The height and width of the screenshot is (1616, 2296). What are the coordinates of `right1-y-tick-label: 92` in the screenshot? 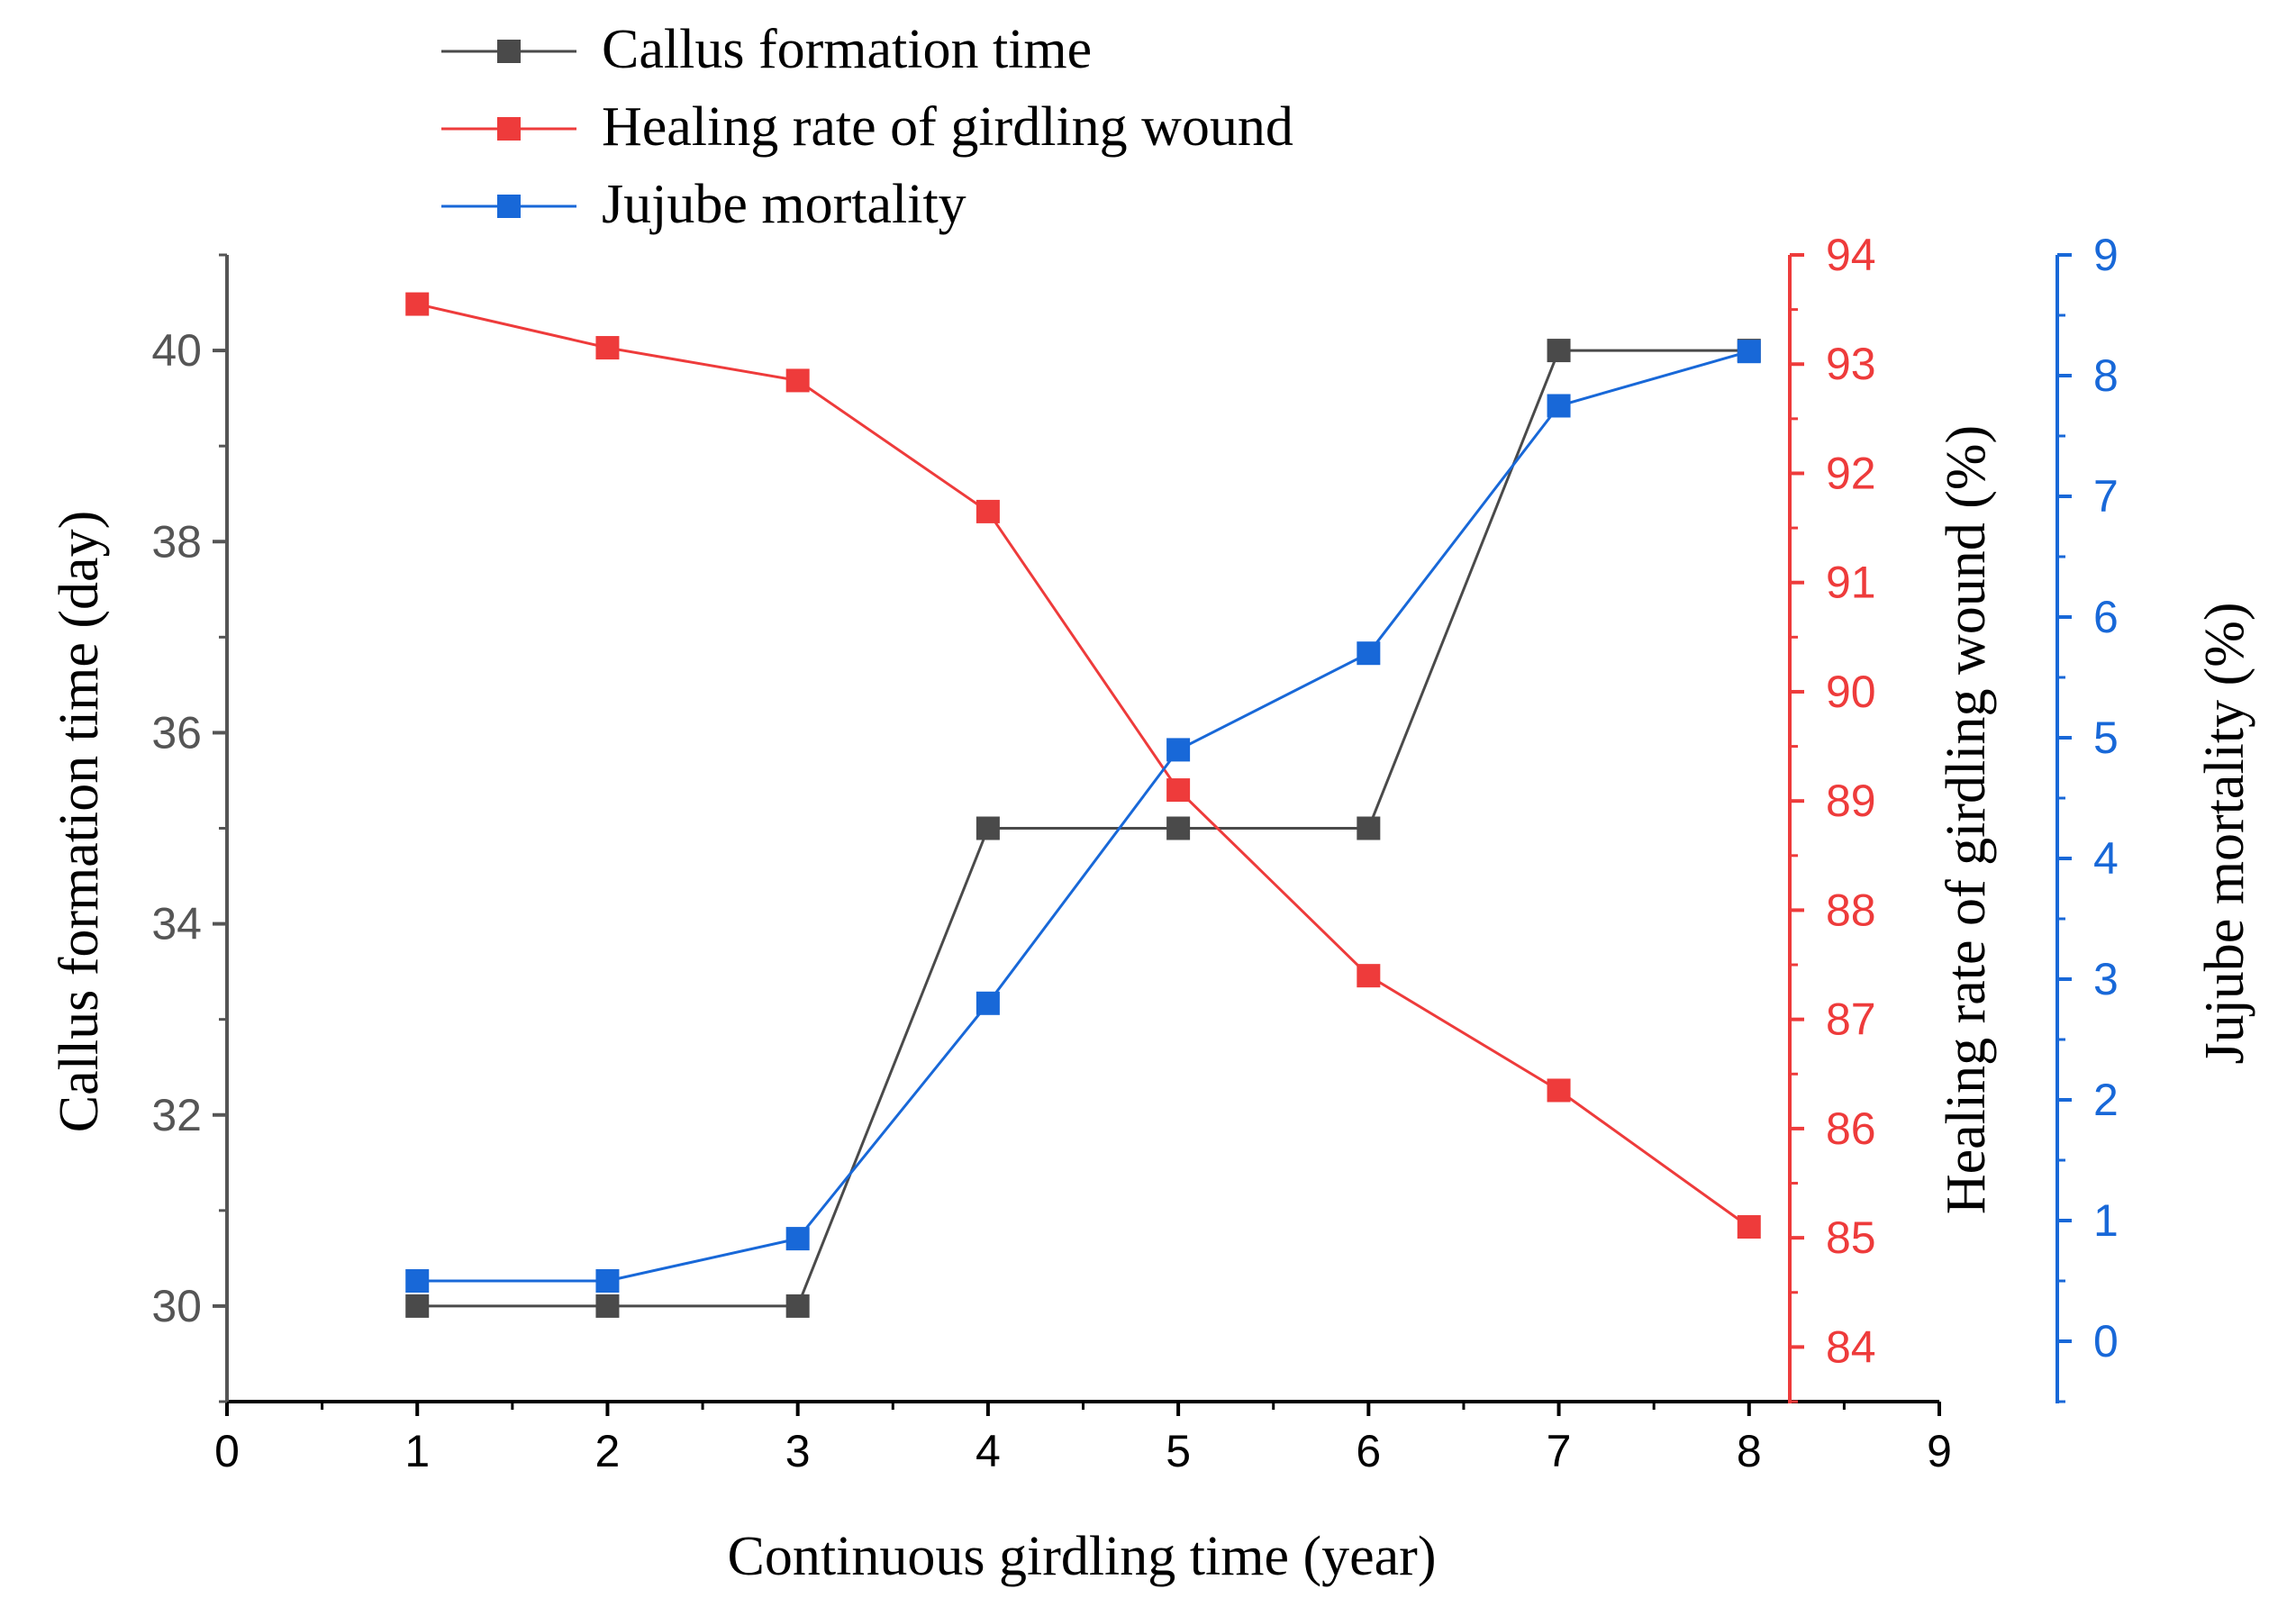 It's located at (1851, 473).